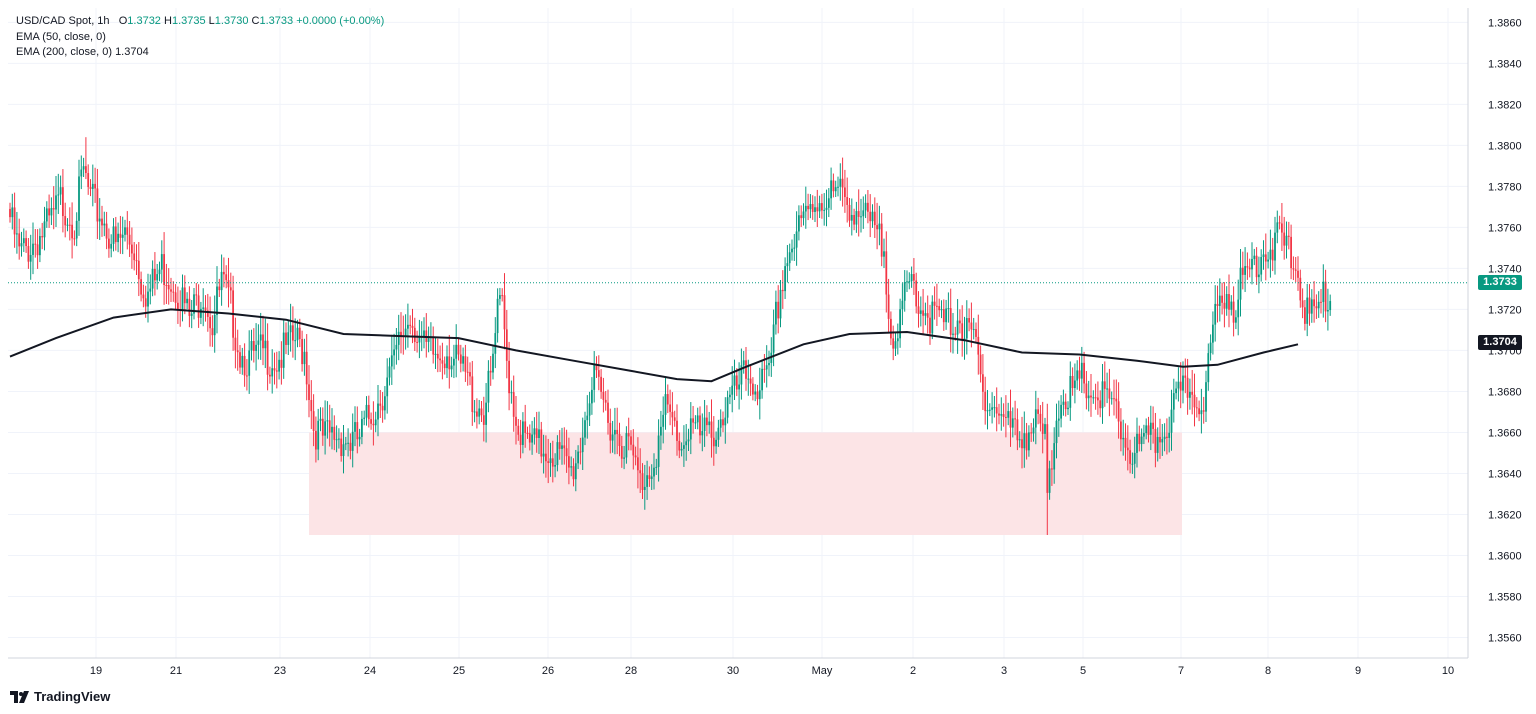  What do you see at coordinates (200, 38) in the screenshot?
I see `legend-ema50-row: EMA (50, close, 0)` at bounding box center [200, 38].